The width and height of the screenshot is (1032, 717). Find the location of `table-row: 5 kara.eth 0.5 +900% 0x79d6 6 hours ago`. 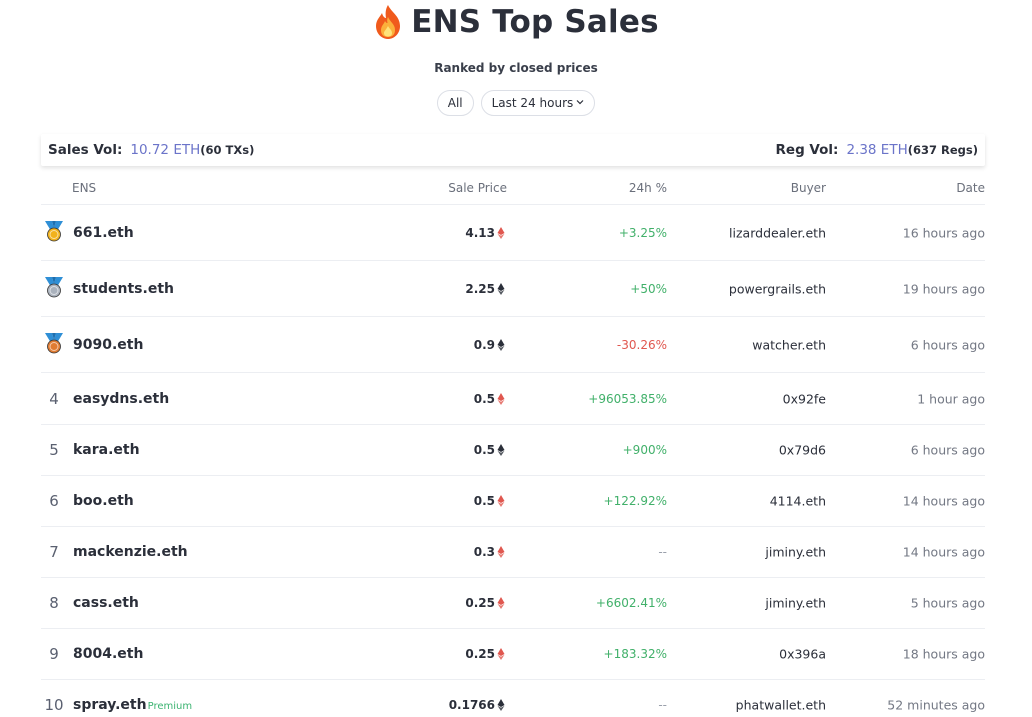

table-row: 5 kara.eth 0.5 +900% 0x79d6 6 hours ago is located at coordinates (513, 450).